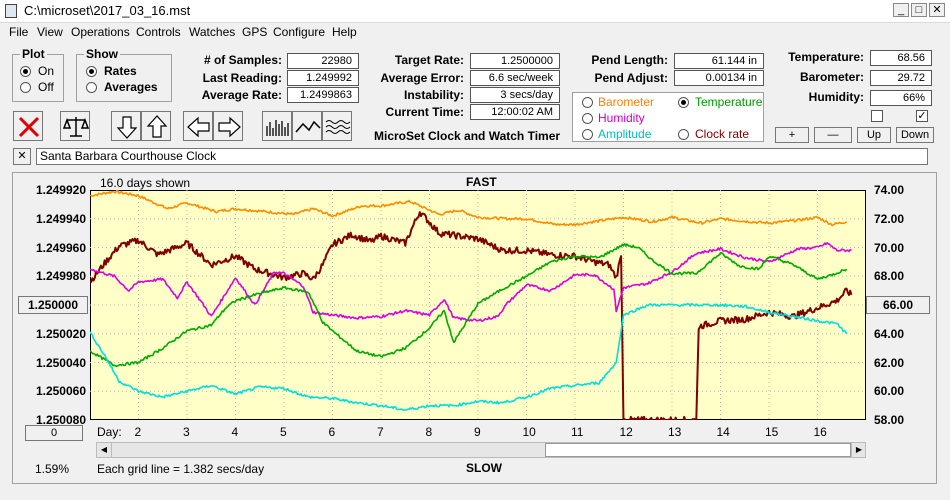 This screenshot has width=950, height=500. Describe the element at coordinates (937, 10) in the screenshot. I see `close-window-button: ✕` at that location.